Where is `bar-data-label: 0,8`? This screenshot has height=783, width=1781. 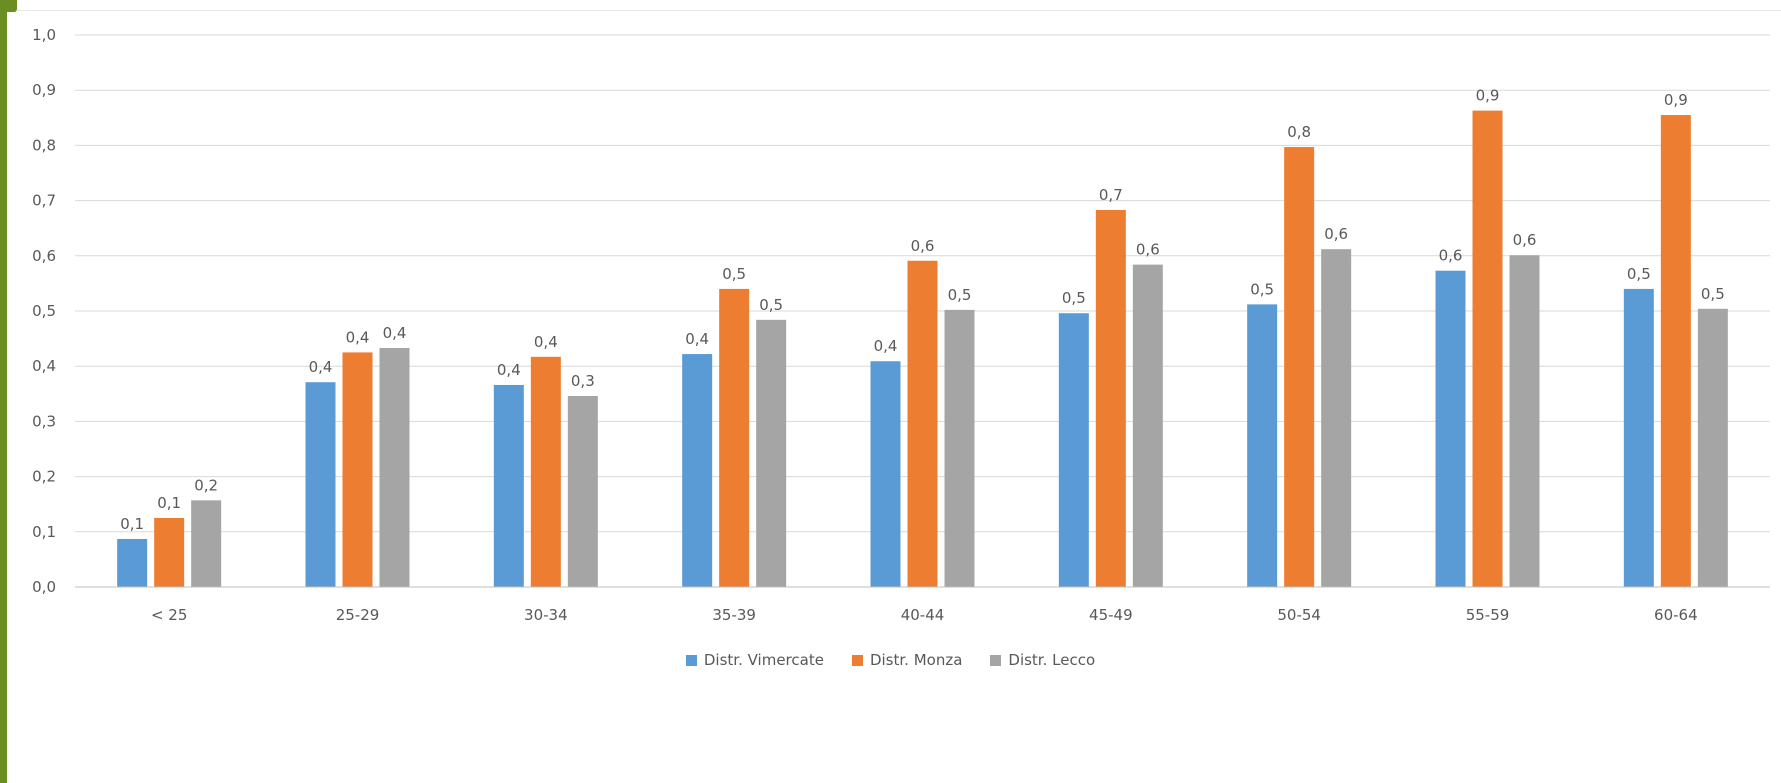 bar-data-label: 0,8 is located at coordinates (1299, 132).